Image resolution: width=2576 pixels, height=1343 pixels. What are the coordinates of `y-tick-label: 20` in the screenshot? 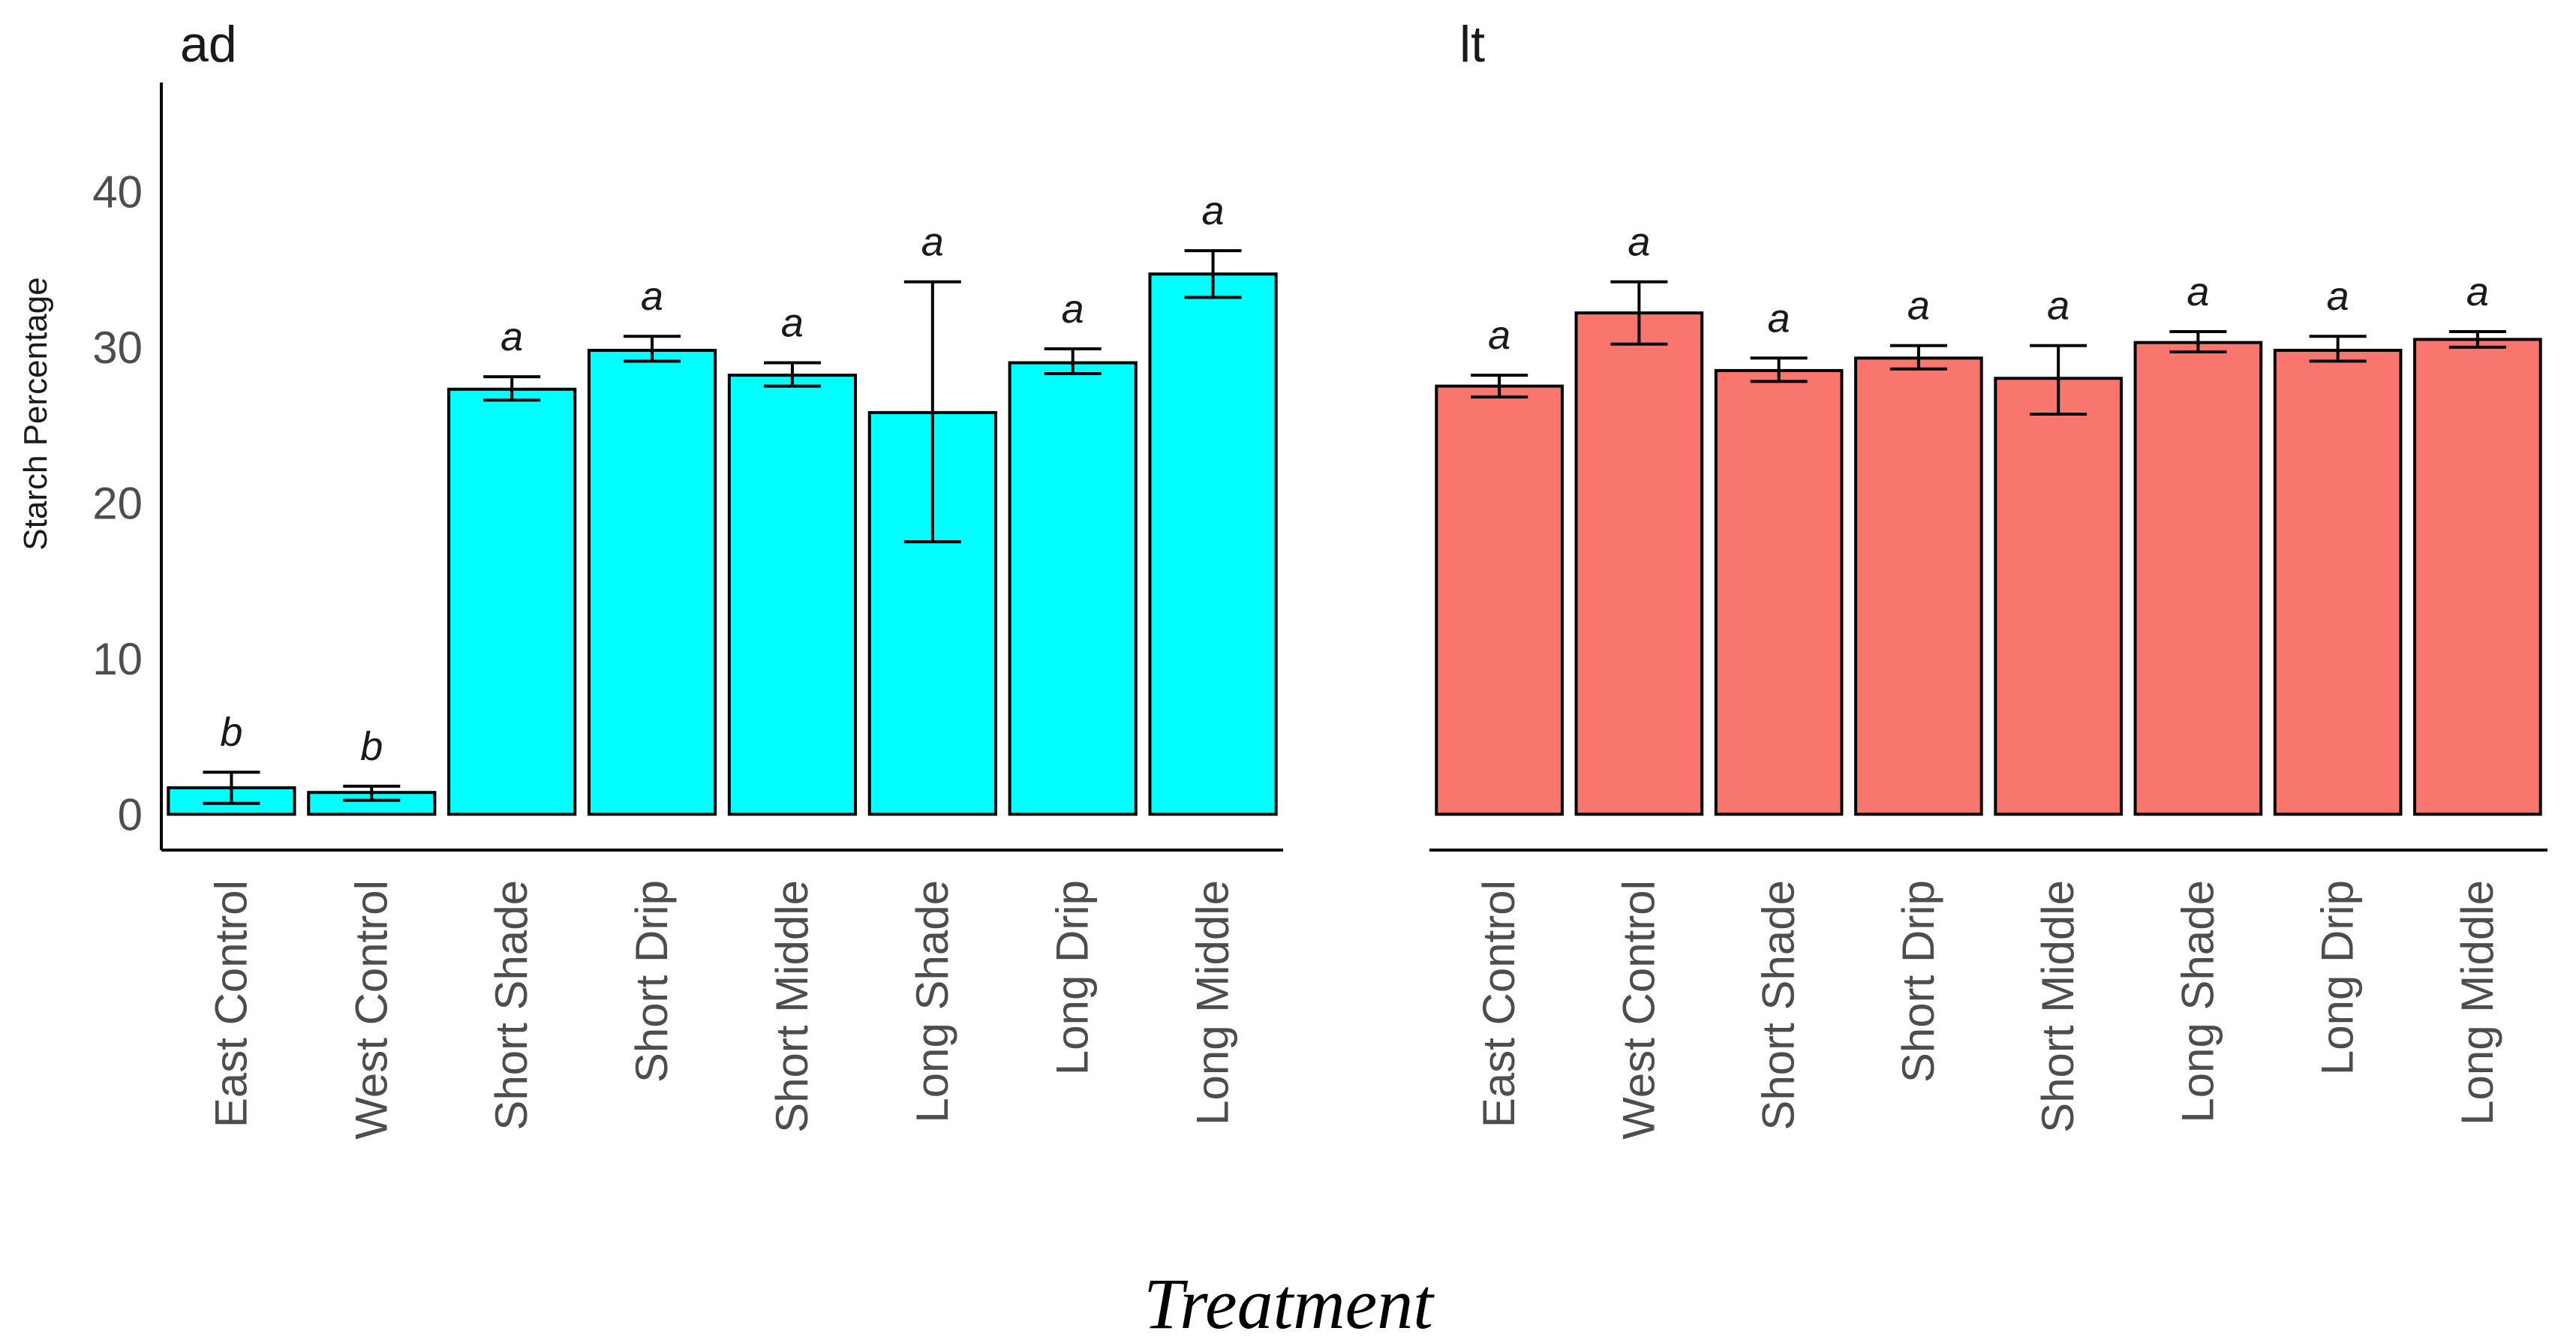 It's located at (117, 503).